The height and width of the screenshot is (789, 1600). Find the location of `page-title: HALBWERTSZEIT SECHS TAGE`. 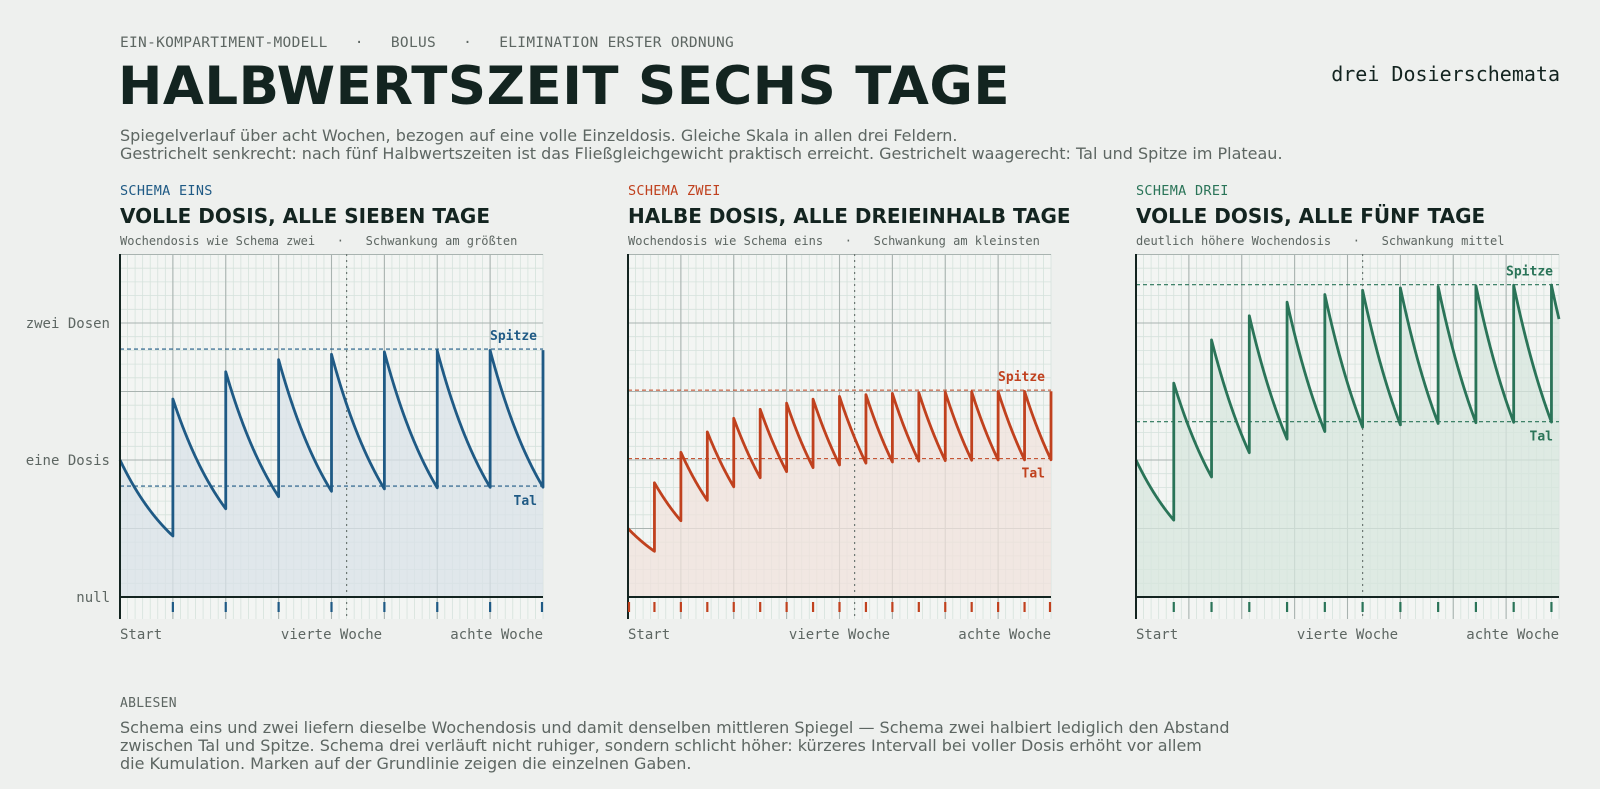

page-title: HALBWERTSZEIT SECHS TAGE is located at coordinates (564, 86).